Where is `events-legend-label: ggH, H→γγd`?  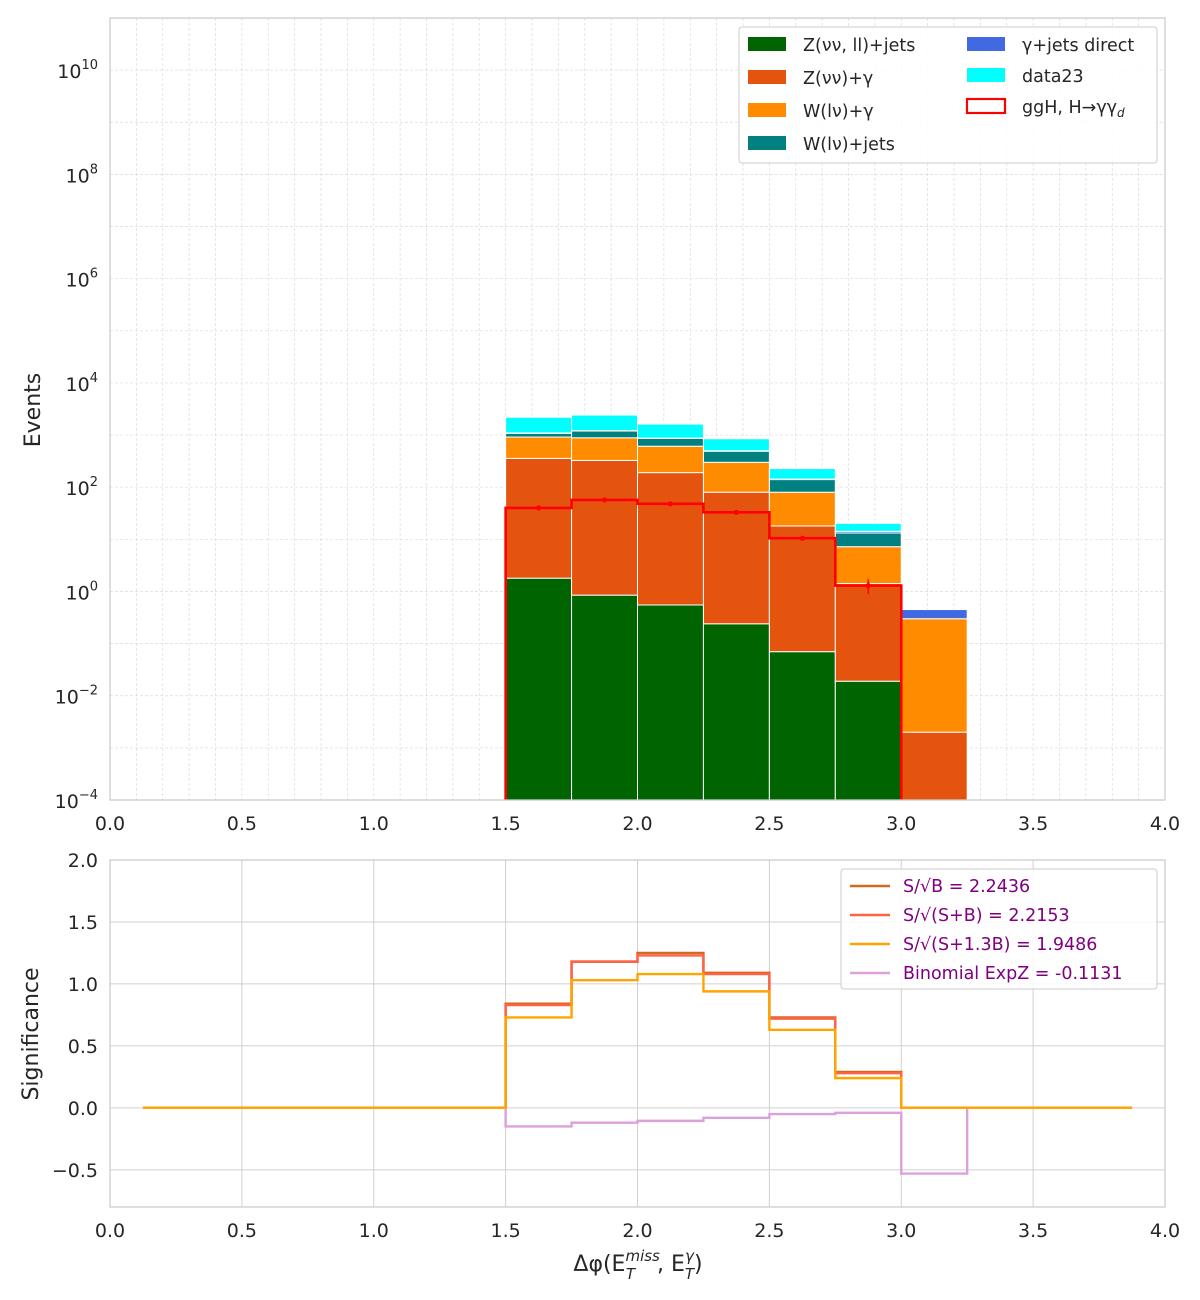
events-legend-label: ggH, H→γγd is located at coordinates (1073, 109).